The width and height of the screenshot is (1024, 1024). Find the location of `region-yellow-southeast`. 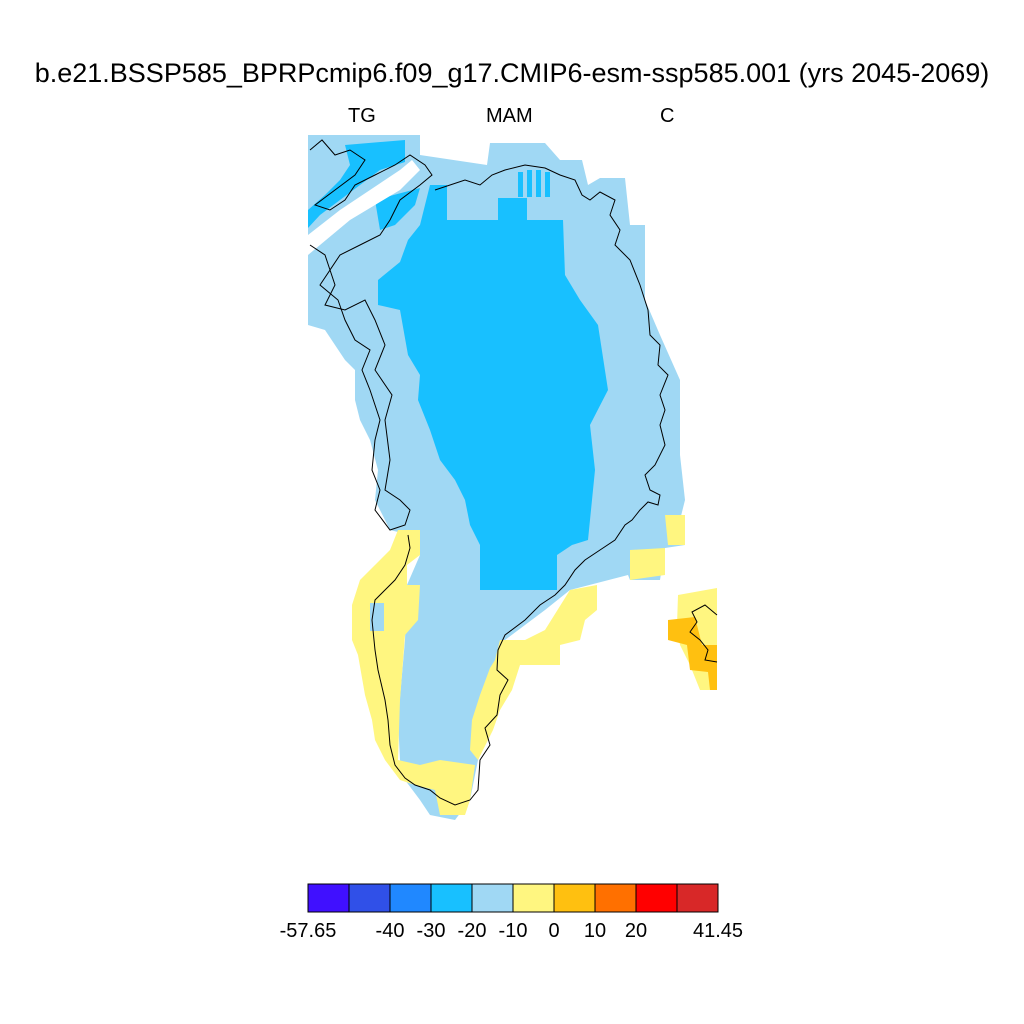

region-yellow-southeast is located at coordinates (533, 672).